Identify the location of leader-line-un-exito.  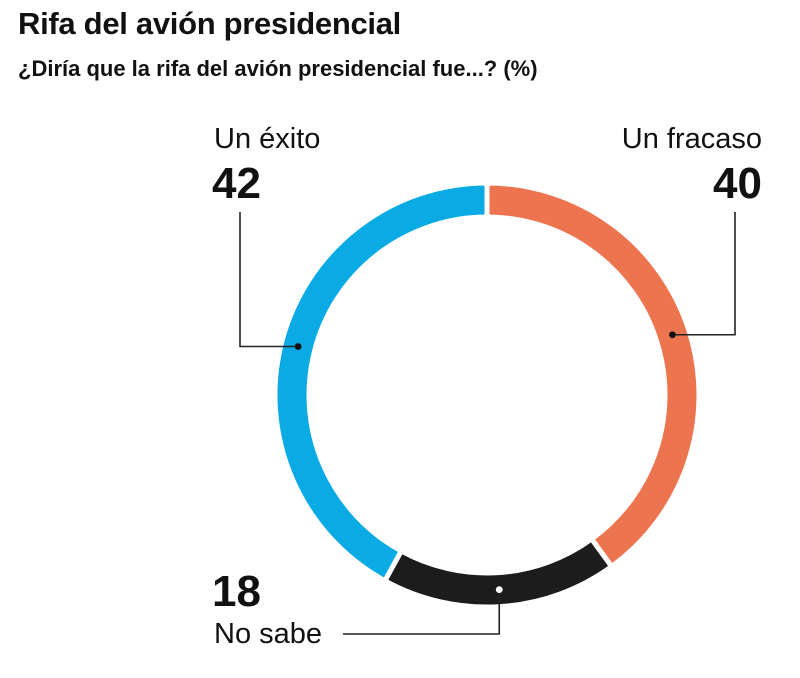
(269, 280).